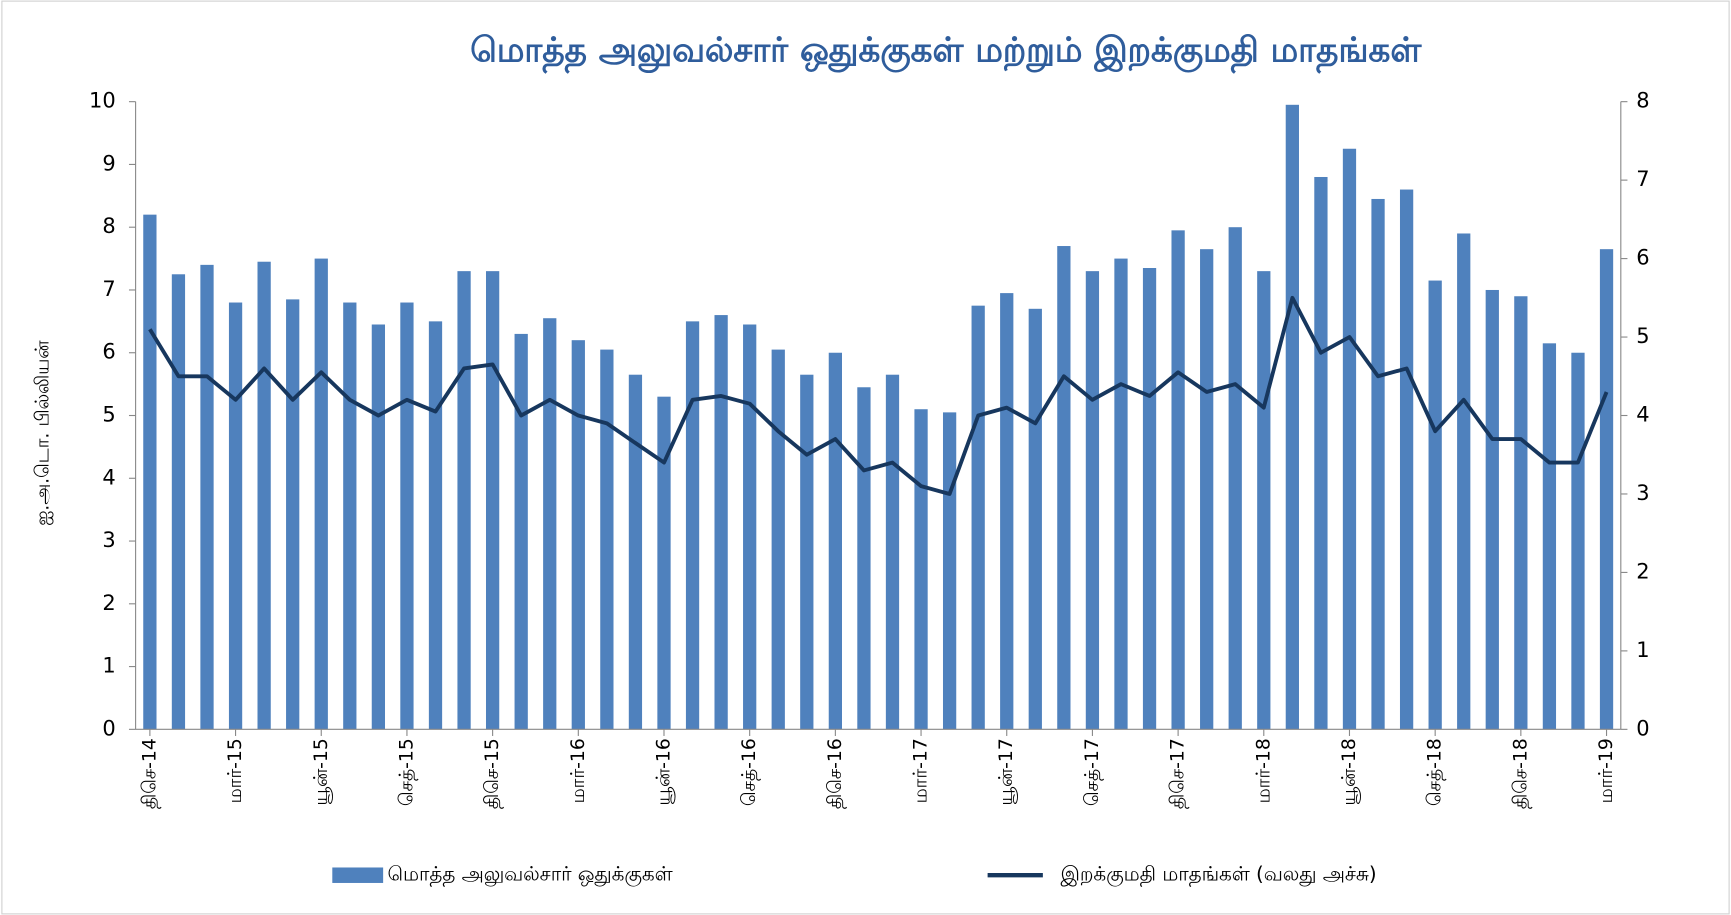 This screenshot has width=1731, height=915. Describe the element at coordinates (108, 226) in the screenshot. I see `y-tick-label: 8` at that location.